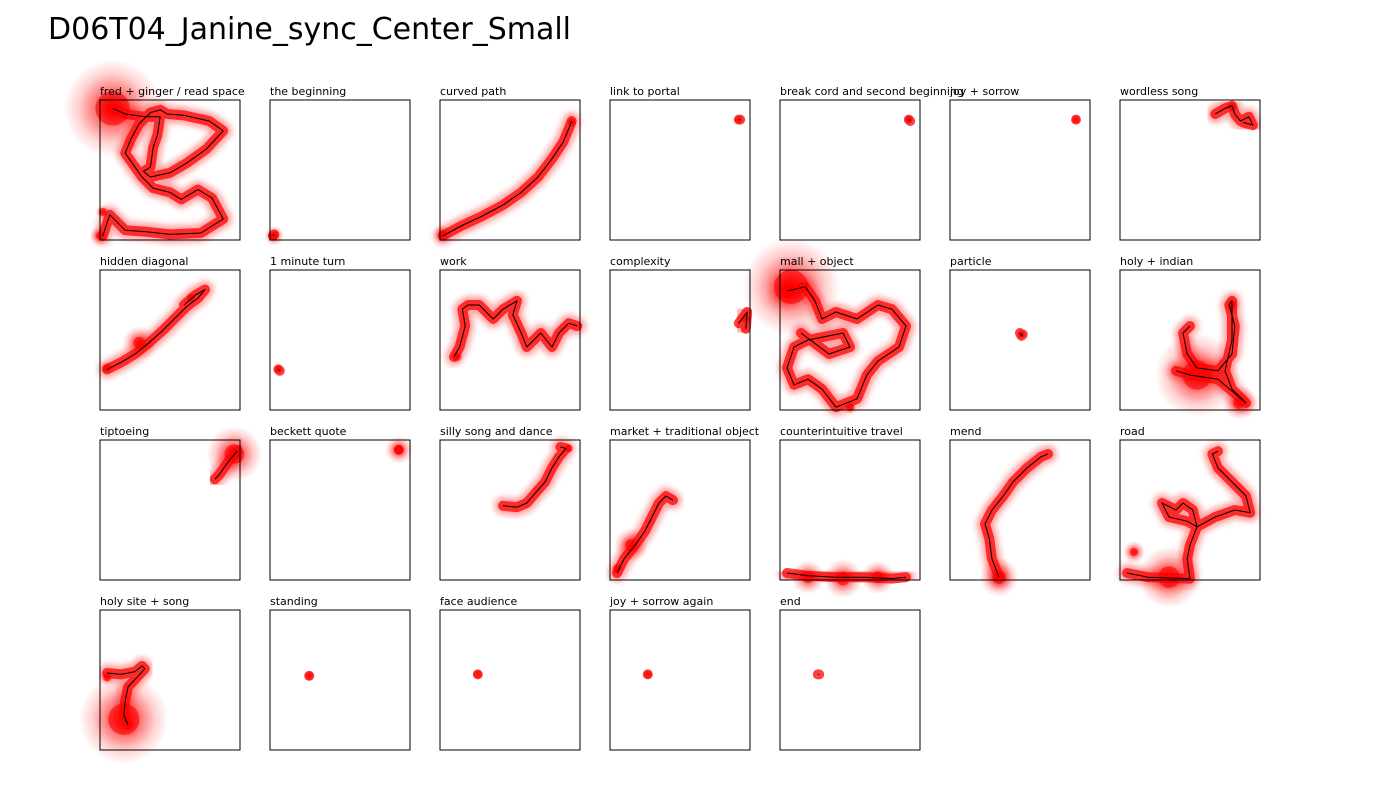 This screenshot has height=800, width=1400. I want to click on panel-title: counterintuitive travel, so click(841, 431).